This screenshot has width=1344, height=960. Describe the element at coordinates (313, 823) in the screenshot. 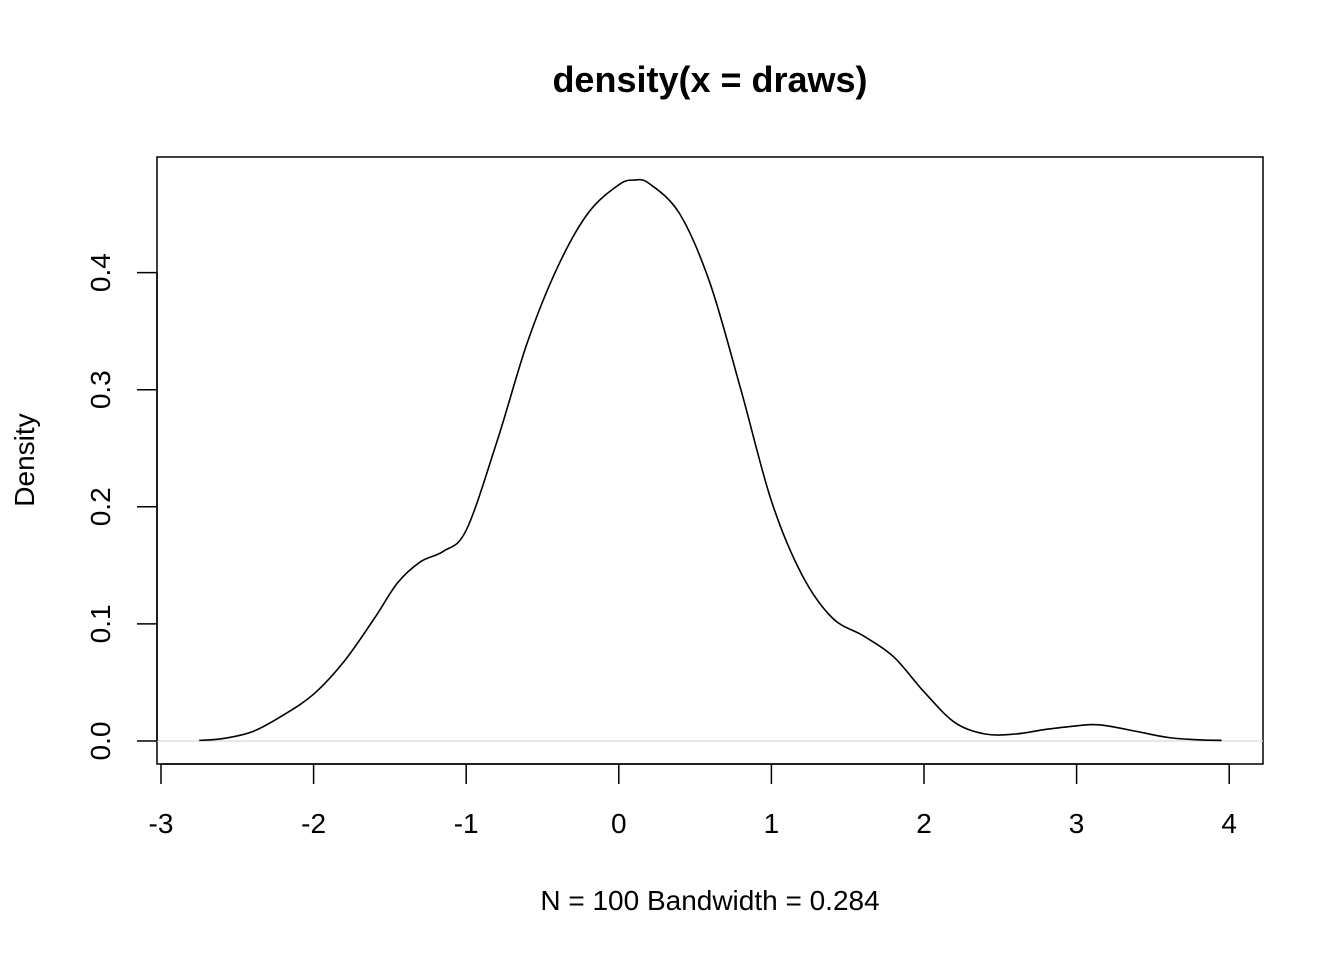

I see `x-tick-label: -2` at that location.